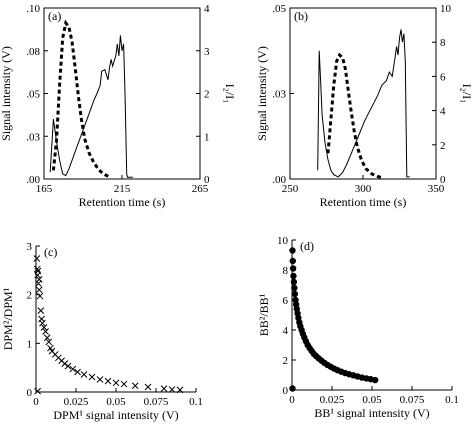  What do you see at coordinates (290, 189) in the screenshot?
I see `x-tick-label: 250` at bounding box center [290, 189].